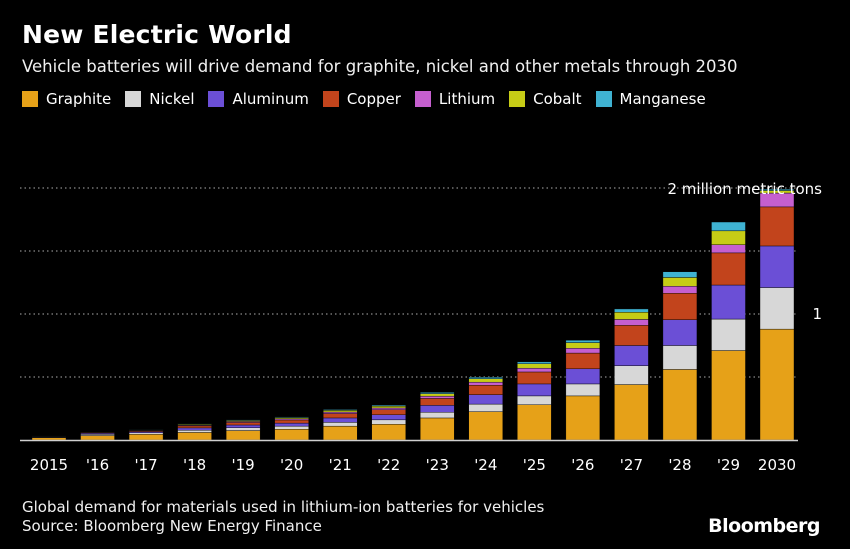  What do you see at coordinates (728, 465) in the screenshot?
I see `x-tick-label: '29` at bounding box center [728, 465].